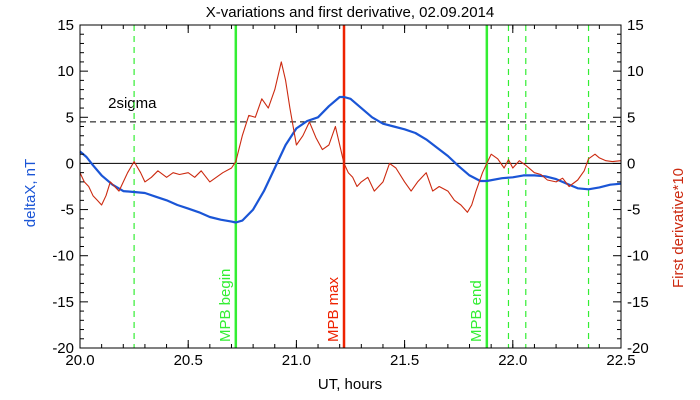 This screenshot has height=400, width=700. What do you see at coordinates (67, 210) in the screenshot?
I see `y-tick-label-left: -5` at bounding box center [67, 210].